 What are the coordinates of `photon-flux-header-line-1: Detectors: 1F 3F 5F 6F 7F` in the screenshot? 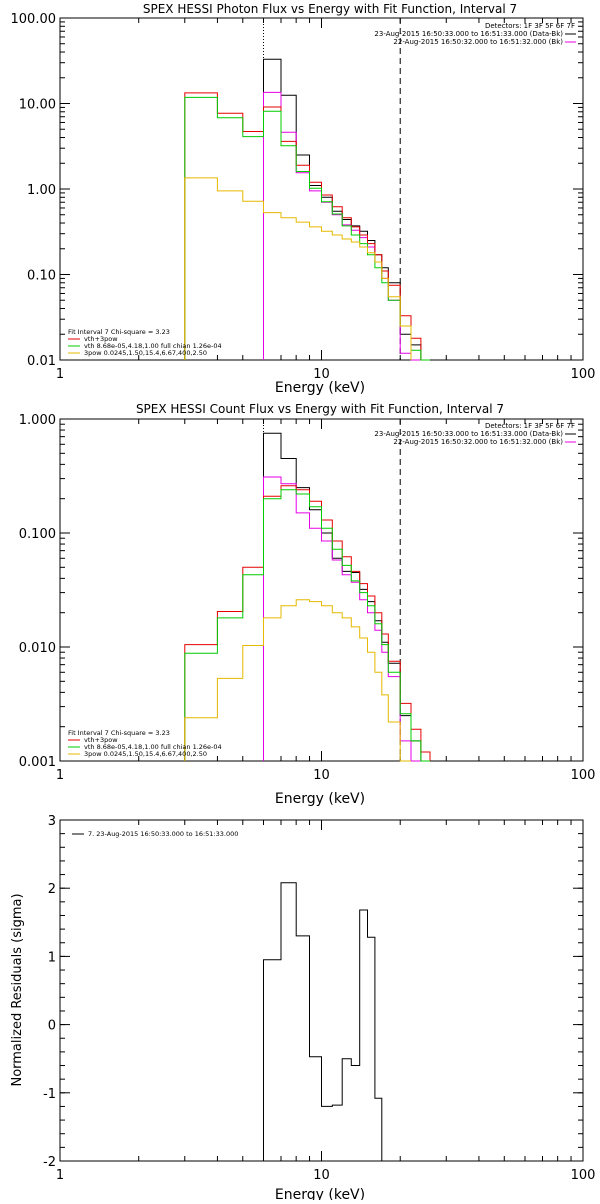 It's located at (530, 26).